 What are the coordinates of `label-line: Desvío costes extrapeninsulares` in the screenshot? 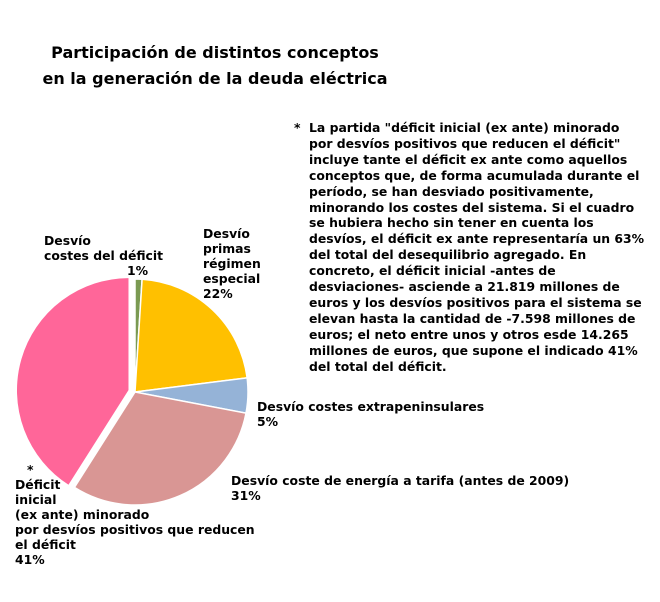 It's located at (371, 406).